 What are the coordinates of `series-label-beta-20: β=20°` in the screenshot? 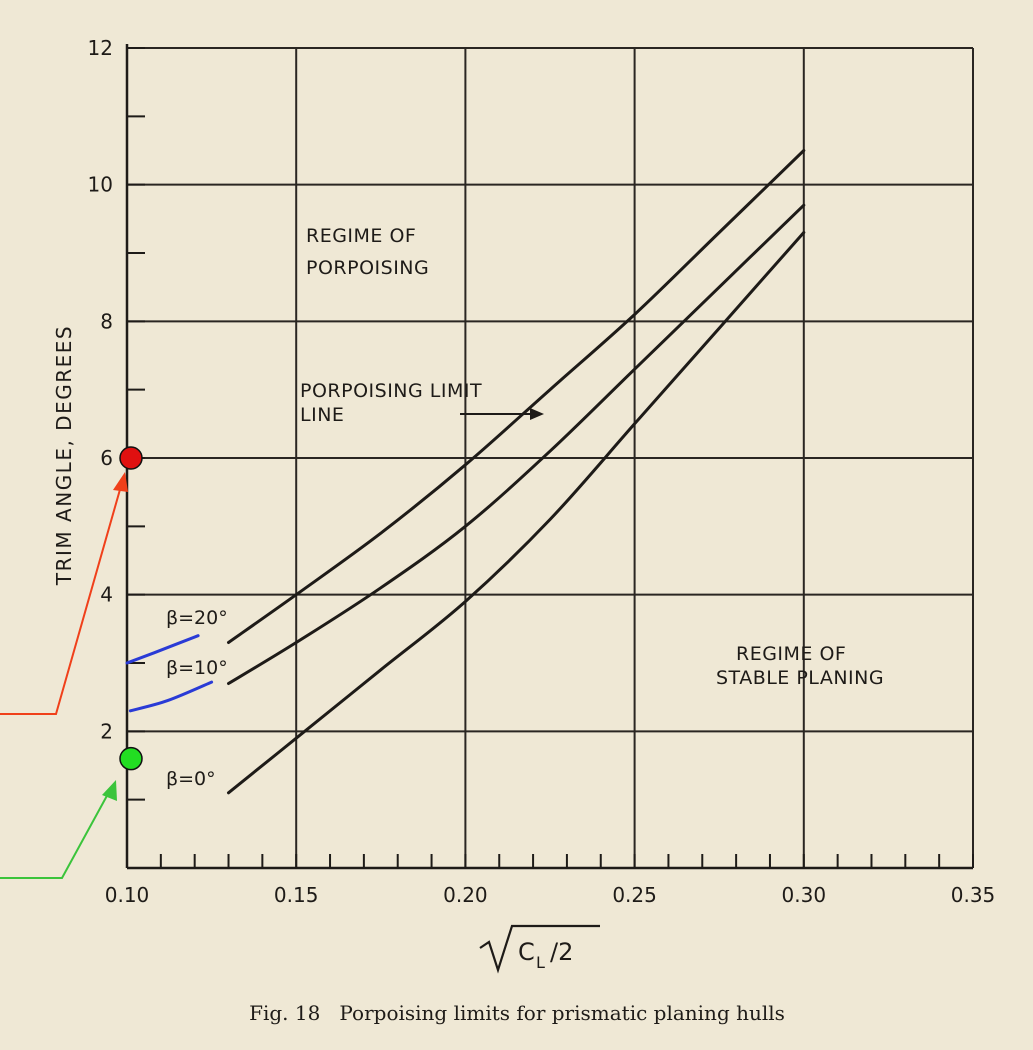 It's located at (197, 618).